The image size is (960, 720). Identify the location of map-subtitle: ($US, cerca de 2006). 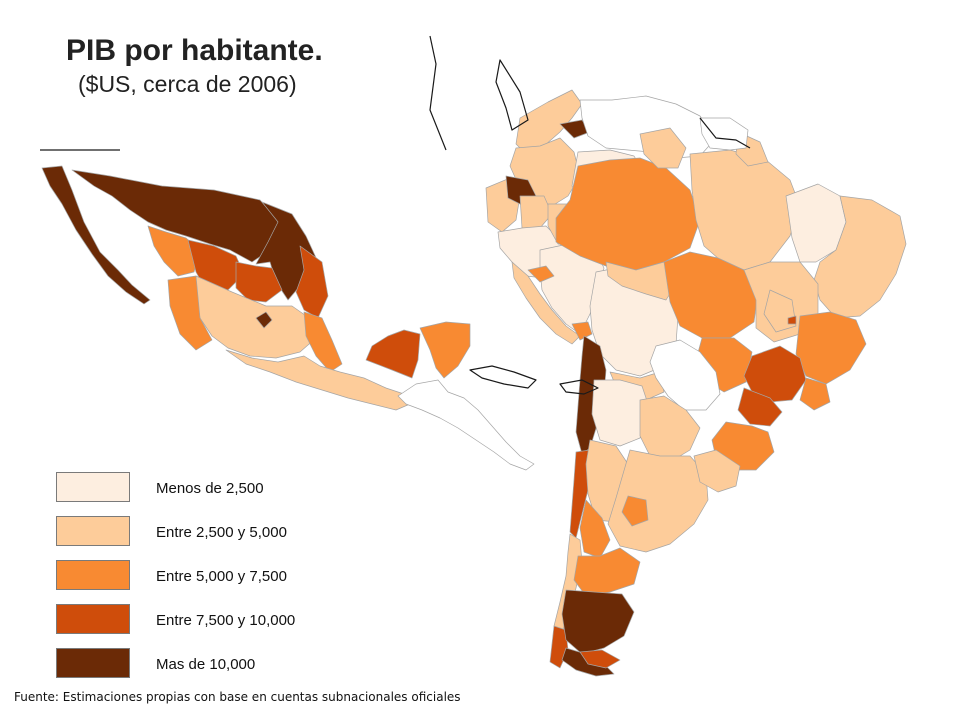
(187, 84).